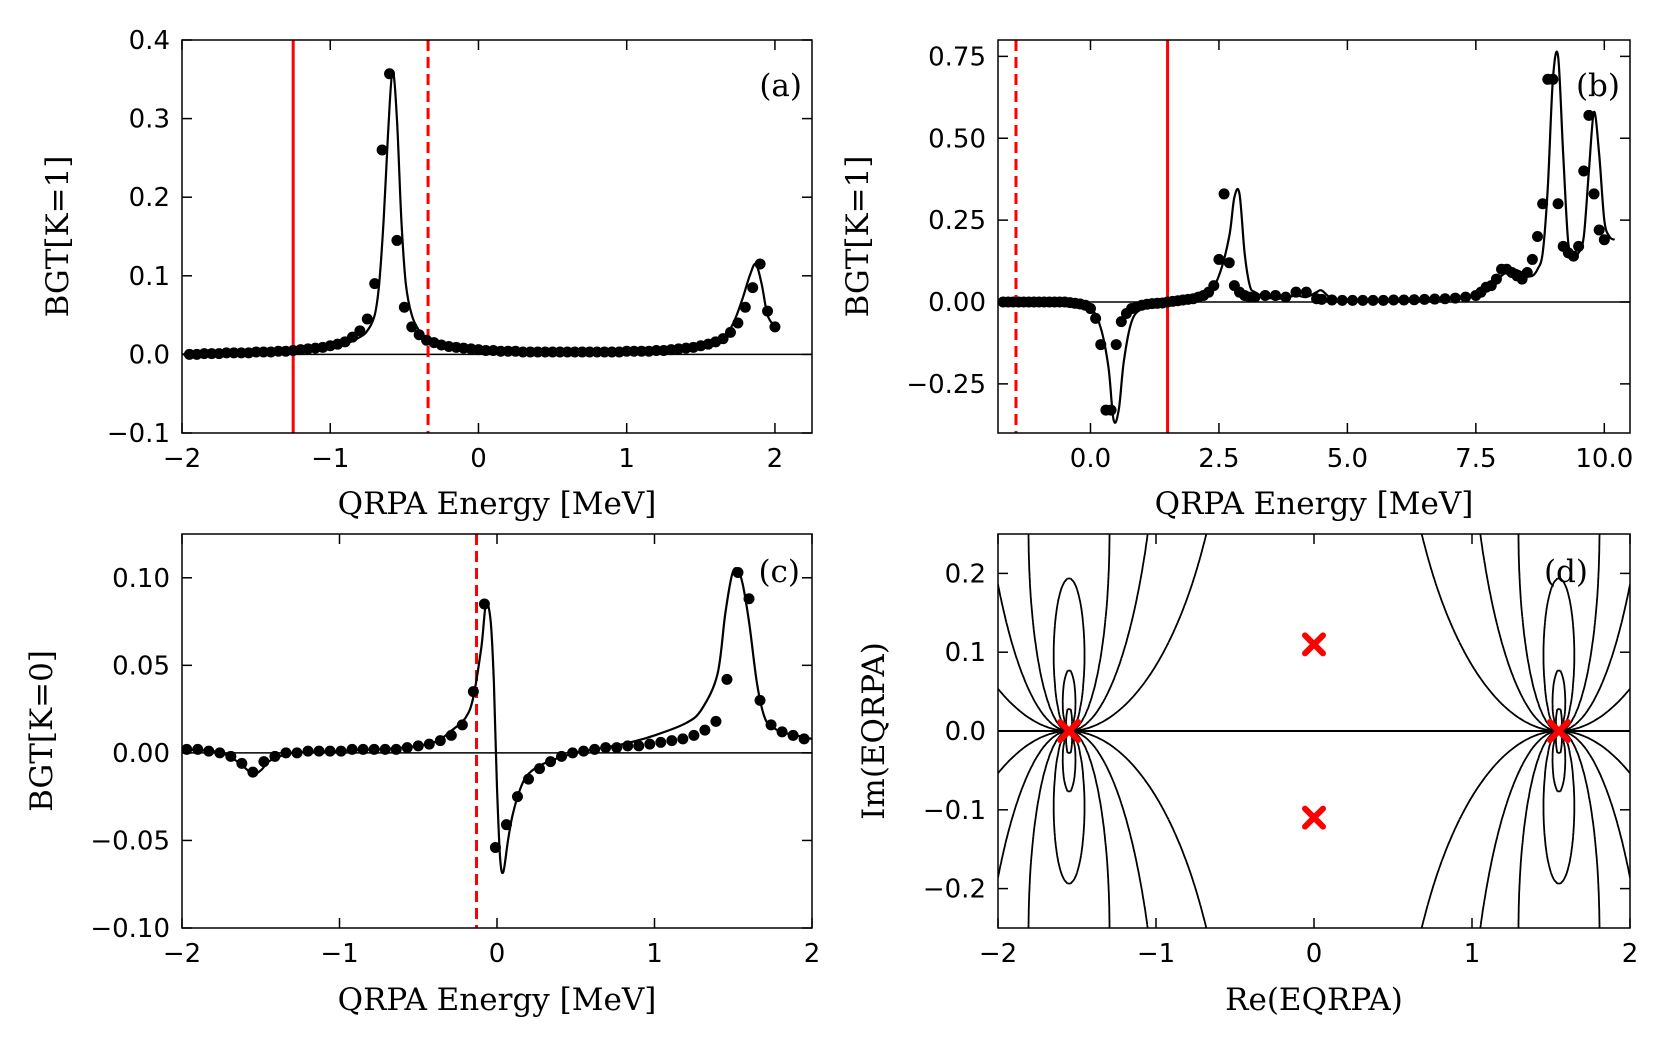  I want to click on ytick-label: 0.10, so click(141, 579).